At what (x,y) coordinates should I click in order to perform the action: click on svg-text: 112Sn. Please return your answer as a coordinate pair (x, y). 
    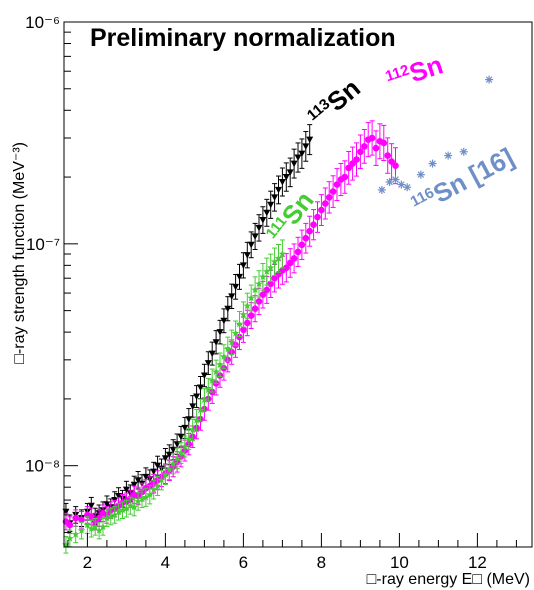
    Looking at the image, I should click on (415, 72).